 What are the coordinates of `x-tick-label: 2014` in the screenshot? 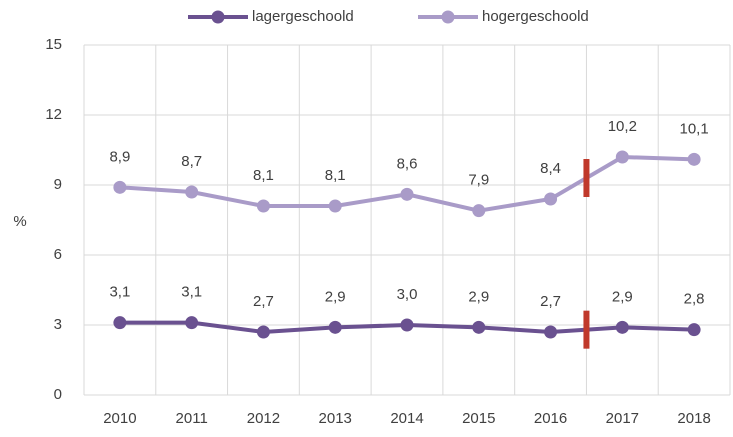 It's located at (406, 418).